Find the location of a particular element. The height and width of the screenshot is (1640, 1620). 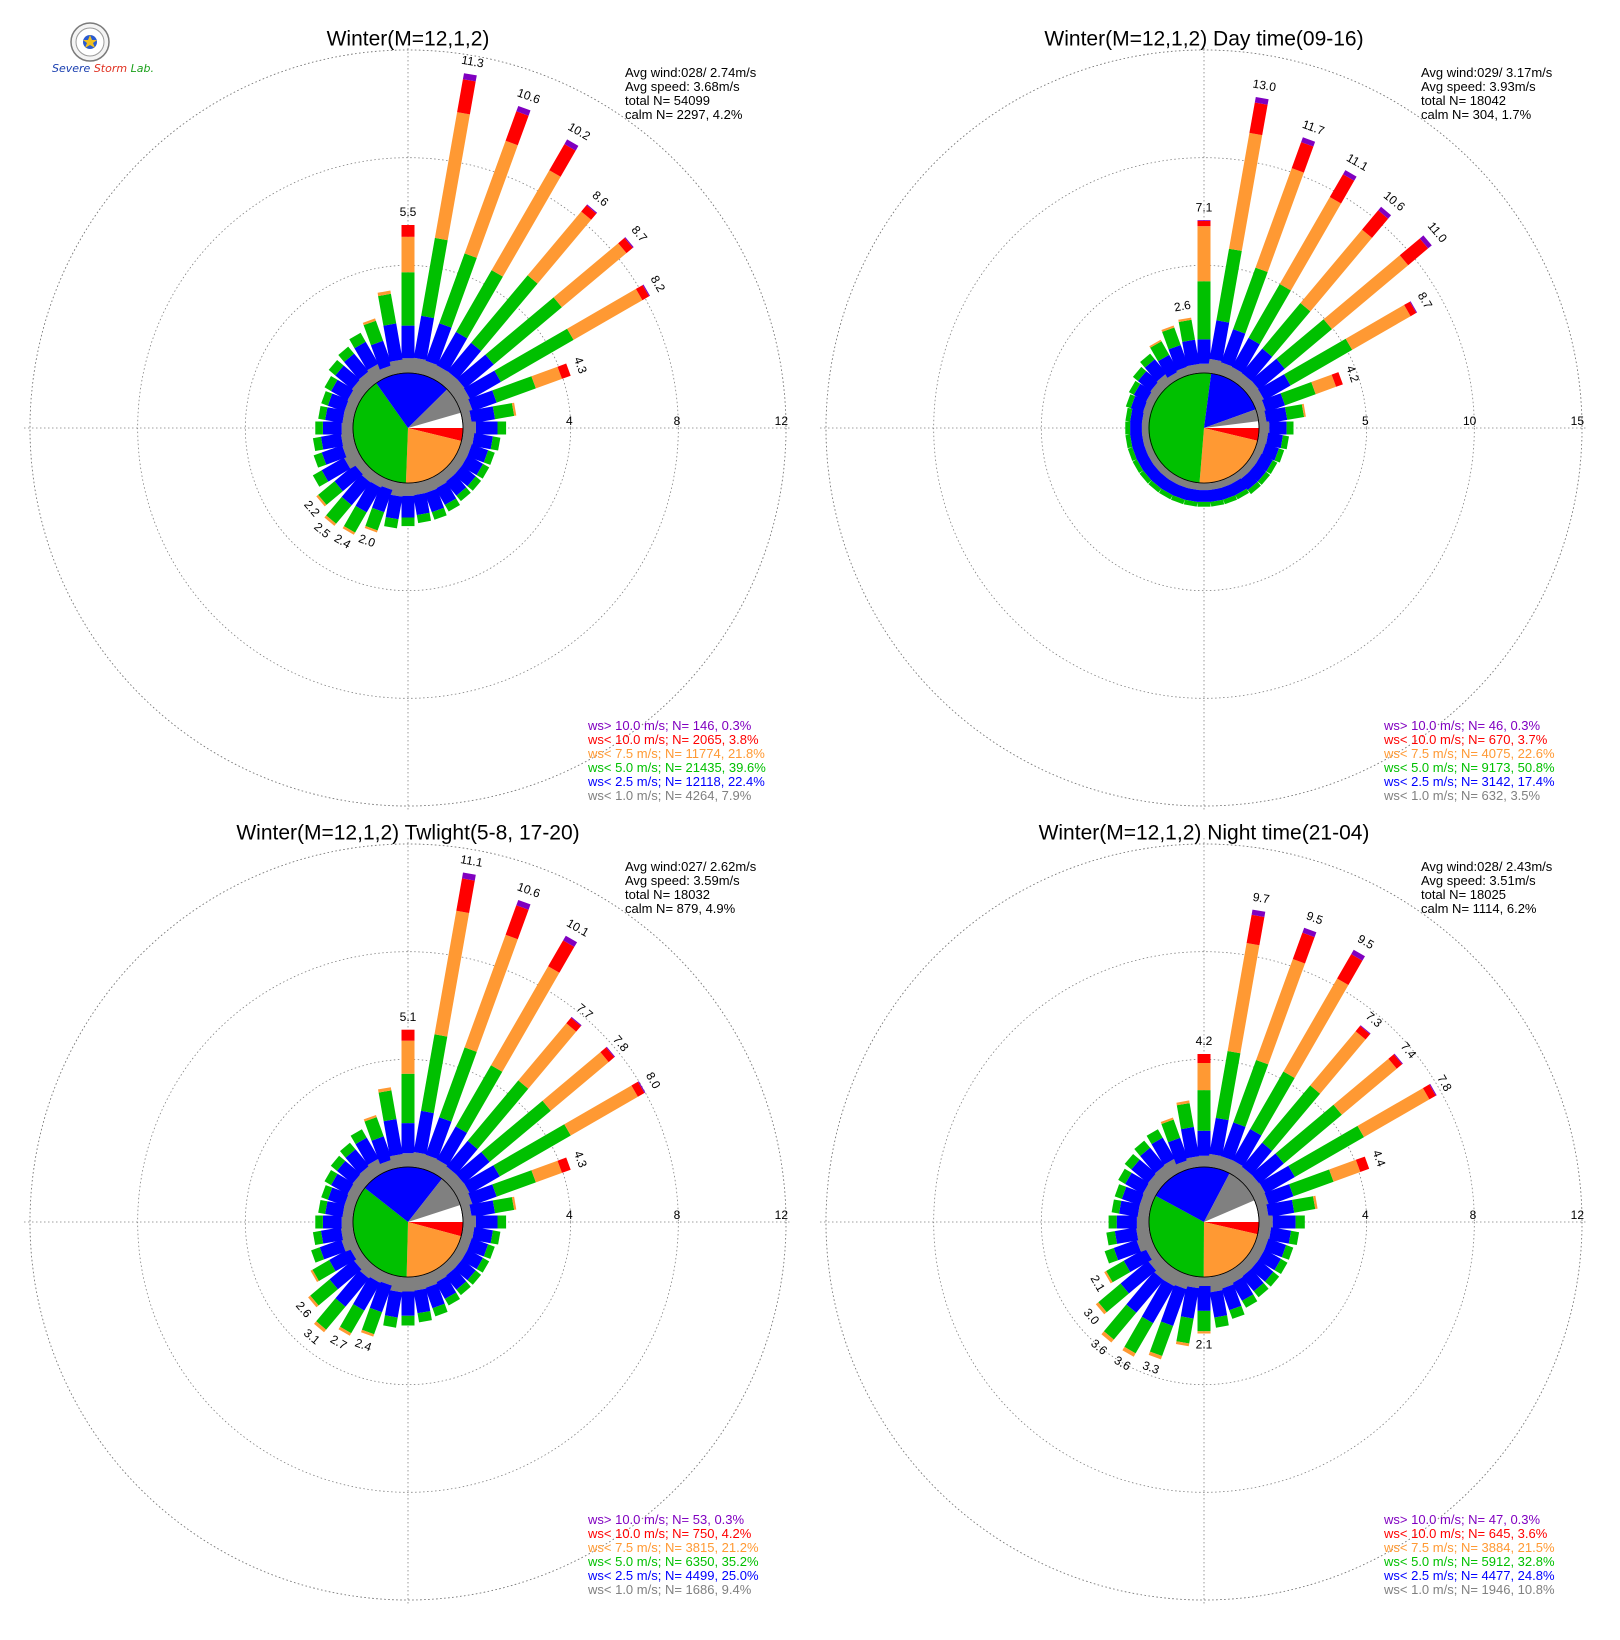

bar-label-dir-30: 10.1 is located at coordinates (578, 928).